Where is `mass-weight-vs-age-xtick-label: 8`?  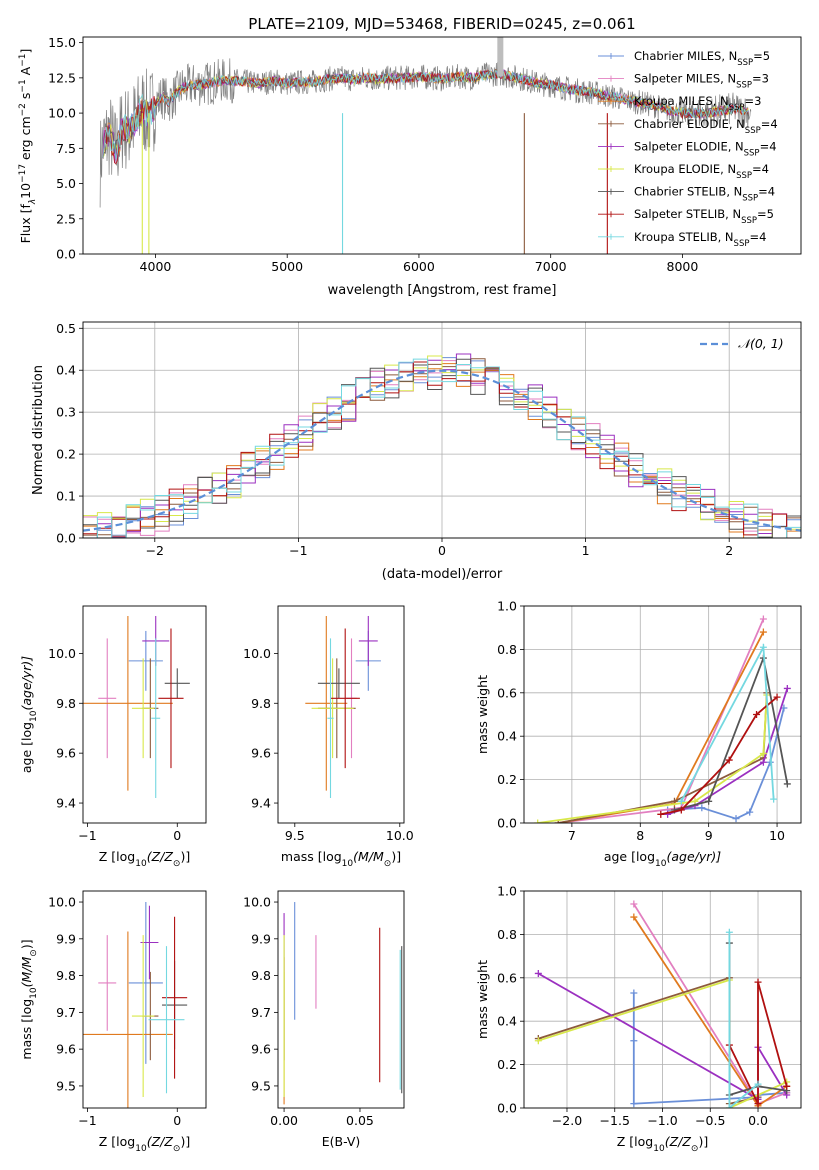
mass-weight-vs-age-xtick-label: 8 is located at coordinates (640, 835).